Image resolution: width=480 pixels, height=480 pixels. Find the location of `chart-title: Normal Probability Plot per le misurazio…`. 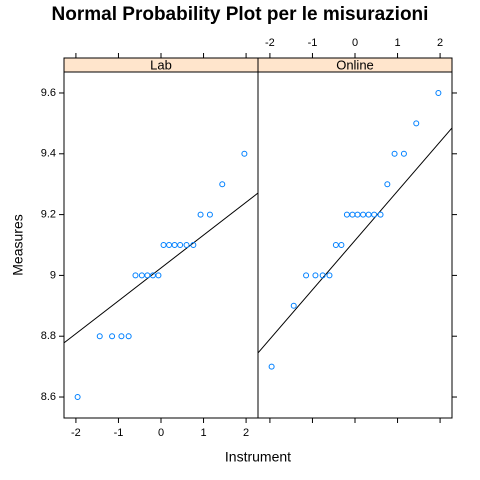

chart-title: Normal Probability Plot per le misurazio… is located at coordinates (240, 14).